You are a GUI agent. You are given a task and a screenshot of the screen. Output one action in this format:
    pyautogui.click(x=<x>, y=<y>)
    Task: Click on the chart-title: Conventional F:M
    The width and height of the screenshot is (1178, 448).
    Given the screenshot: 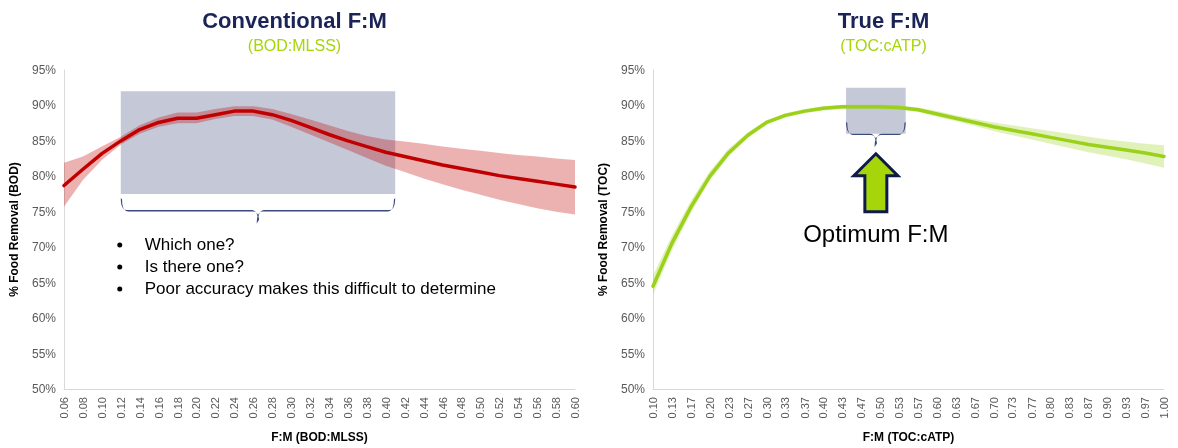 What is the action you would take?
    pyautogui.click(x=294, y=20)
    